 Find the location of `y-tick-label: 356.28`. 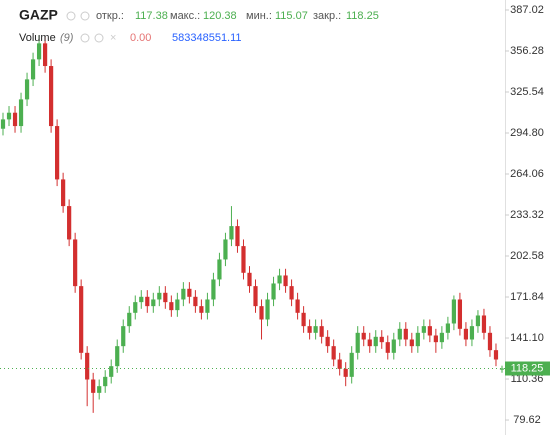

y-tick-label: 356.28 is located at coordinates (527, 51).